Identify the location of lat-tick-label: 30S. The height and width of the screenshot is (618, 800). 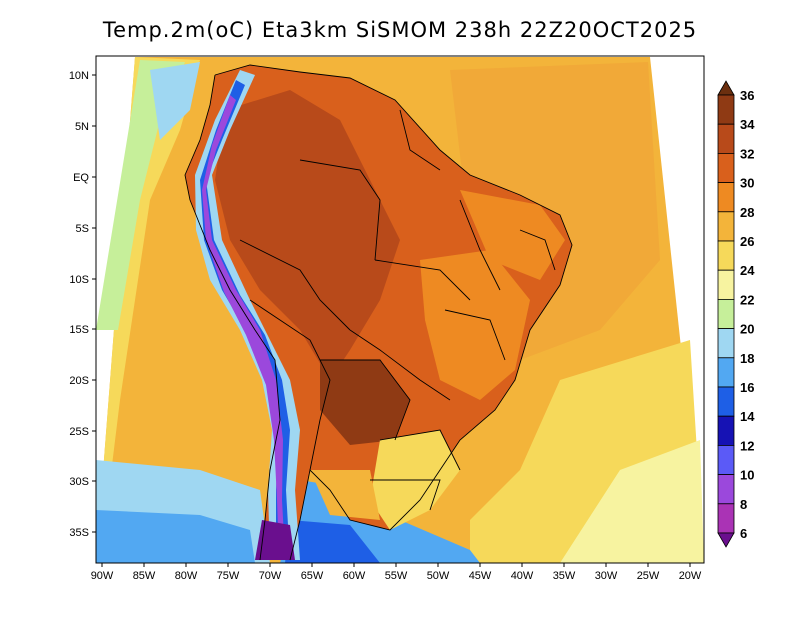
(79, 482).